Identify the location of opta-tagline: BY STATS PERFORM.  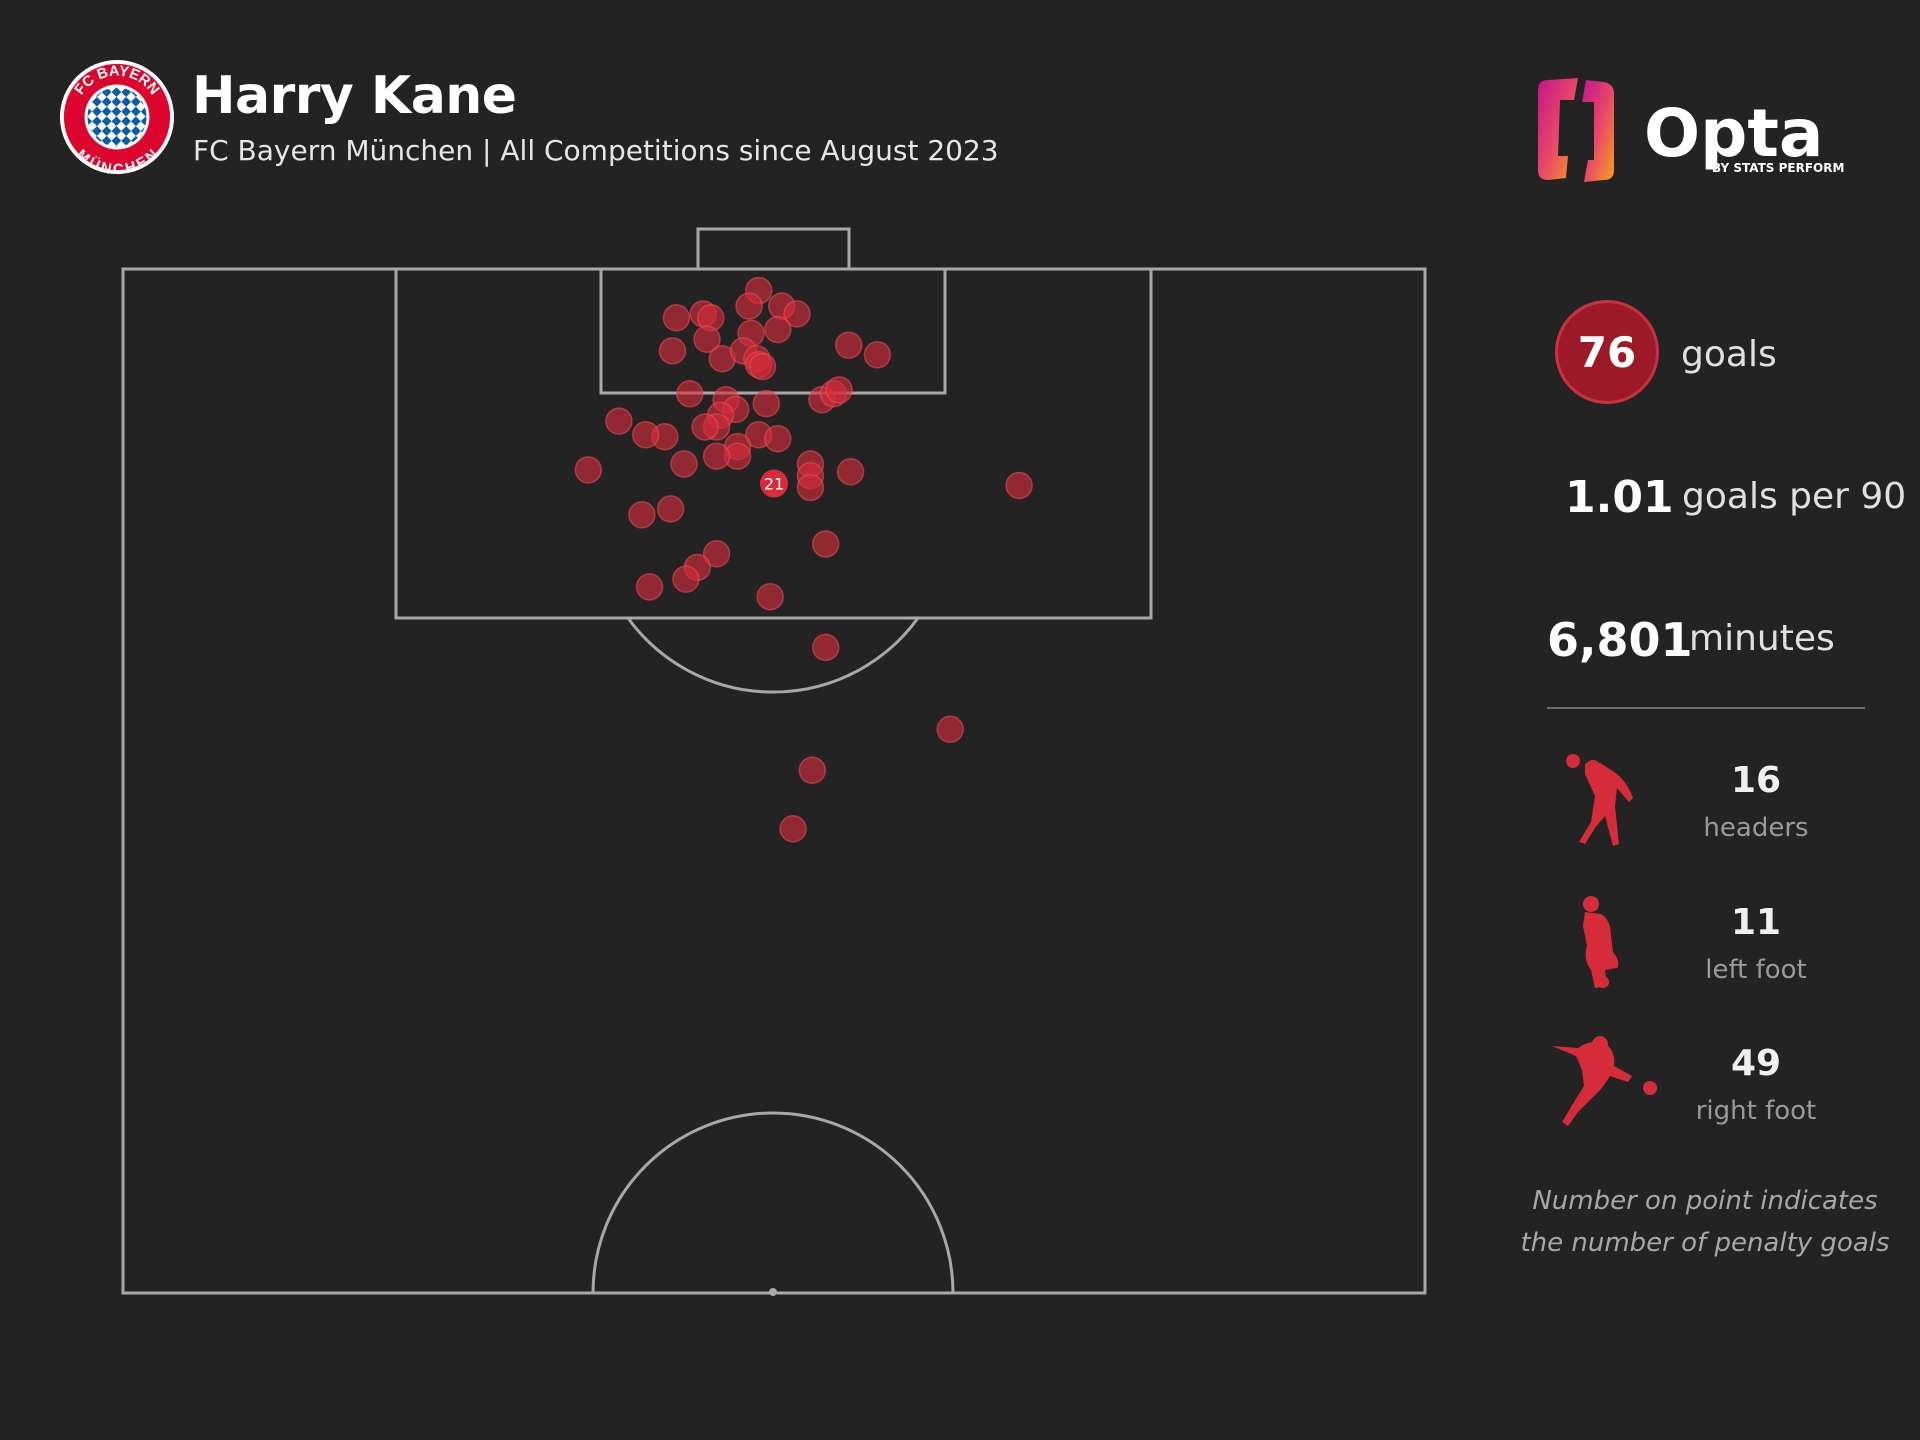
(1778, 168).